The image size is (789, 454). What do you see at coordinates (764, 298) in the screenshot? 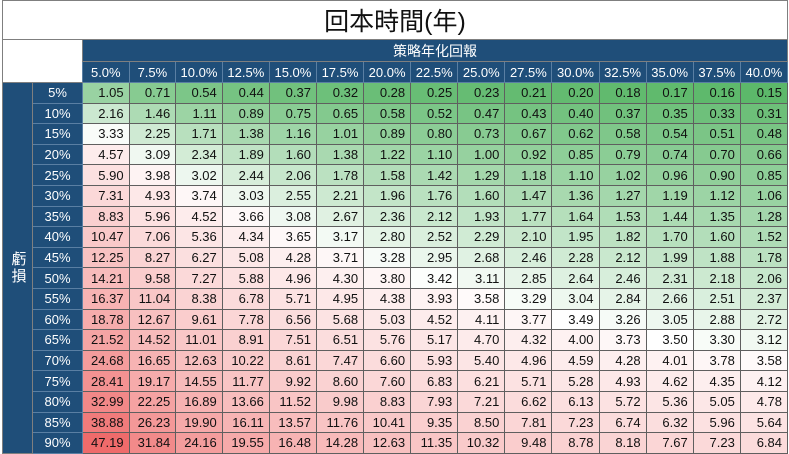
I see `table-cell: 2.37` at bounding box center [764, 298].